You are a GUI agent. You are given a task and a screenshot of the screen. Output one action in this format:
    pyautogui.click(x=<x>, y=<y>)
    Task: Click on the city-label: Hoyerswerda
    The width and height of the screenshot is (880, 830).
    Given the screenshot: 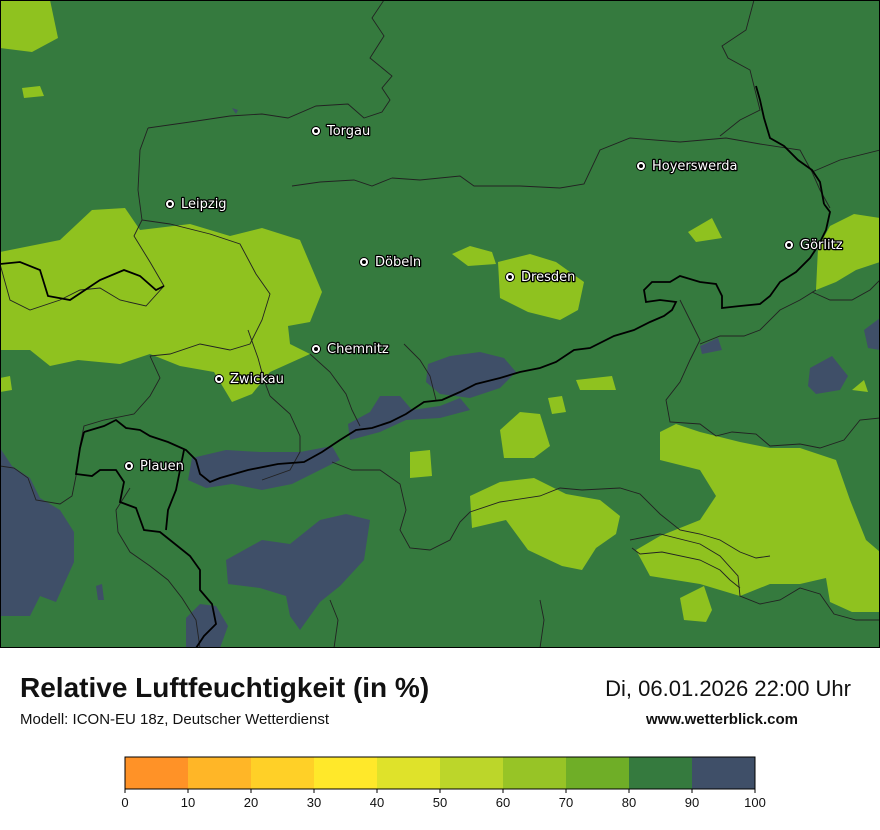 What is the action you would take?
    pyautogui.click(x=695, y=166)
    